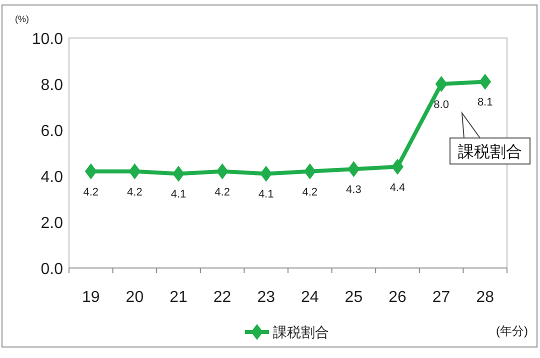  Describe the element at coordinates (52, 177) in the screenshot. I see `y-tick-label: 4.0` at that location.